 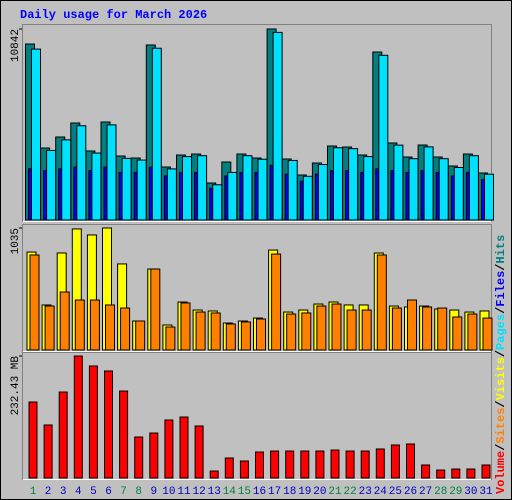 What do you see at coordinates (335, 492) in the screenshot?
I see `x-tick-label: 21` at bounding box center [335, 492].